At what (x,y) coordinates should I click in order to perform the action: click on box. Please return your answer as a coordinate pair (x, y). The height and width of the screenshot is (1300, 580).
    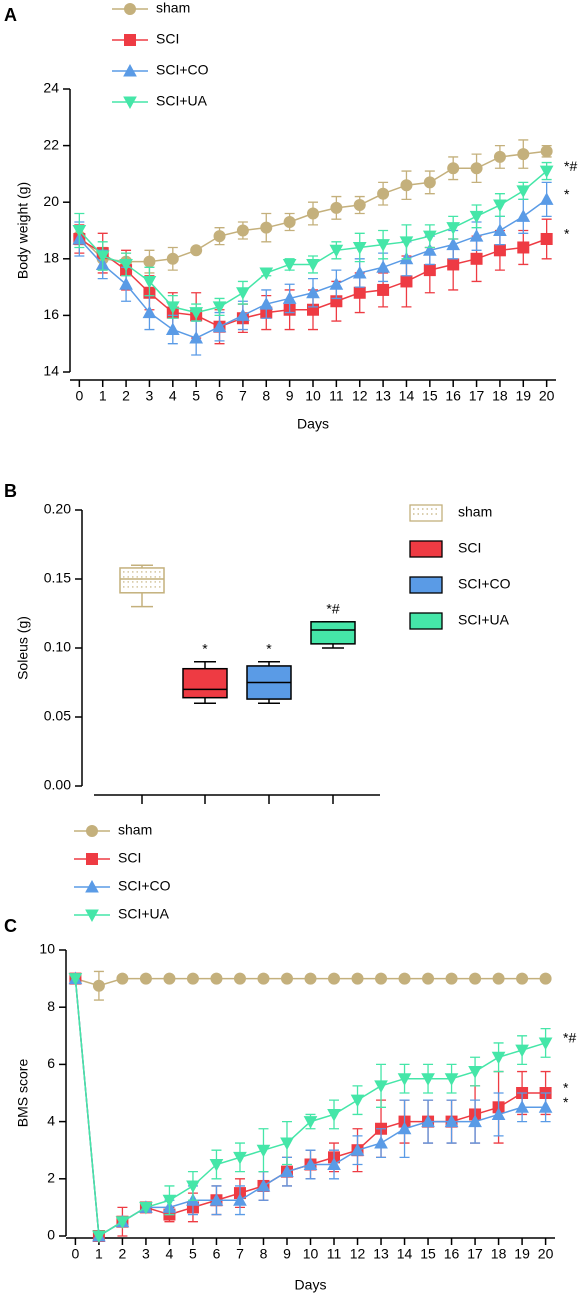
    Looking at the image, I should click on (205, 683).